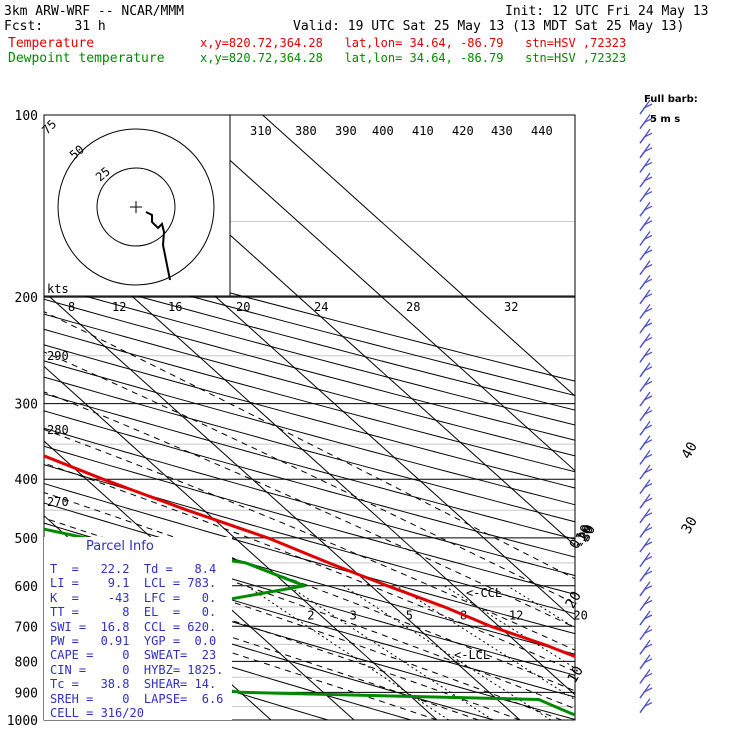 The width and height of the screenshot is (740, 740). I want to click on temperature-legend: Temperature, so click(51, 43).